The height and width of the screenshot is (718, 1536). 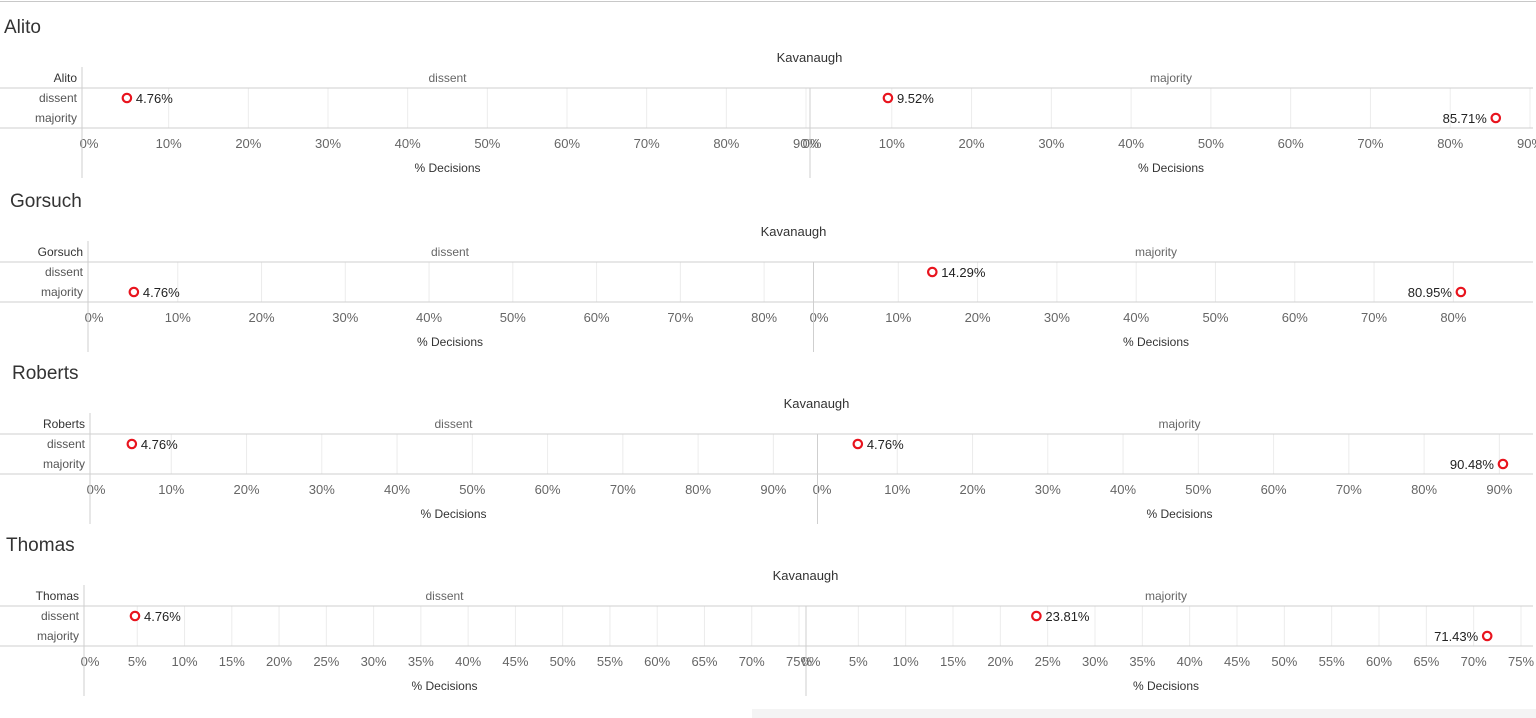 What do you see at coordinates (232, 661) in the screenshot?
I see `x-tick-label: 15%` at bounding box center [232, 661].